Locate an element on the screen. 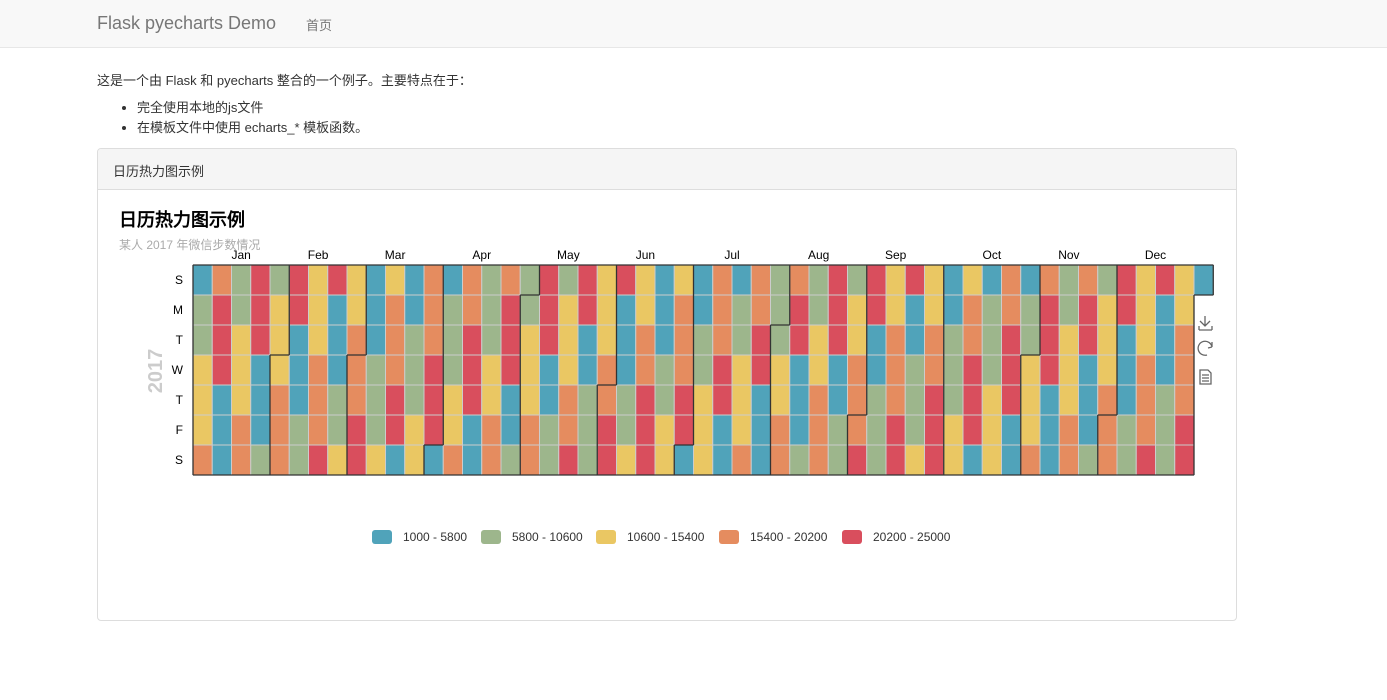  legend-item: 15400 - 20200 is located at coordinates (773, 537).